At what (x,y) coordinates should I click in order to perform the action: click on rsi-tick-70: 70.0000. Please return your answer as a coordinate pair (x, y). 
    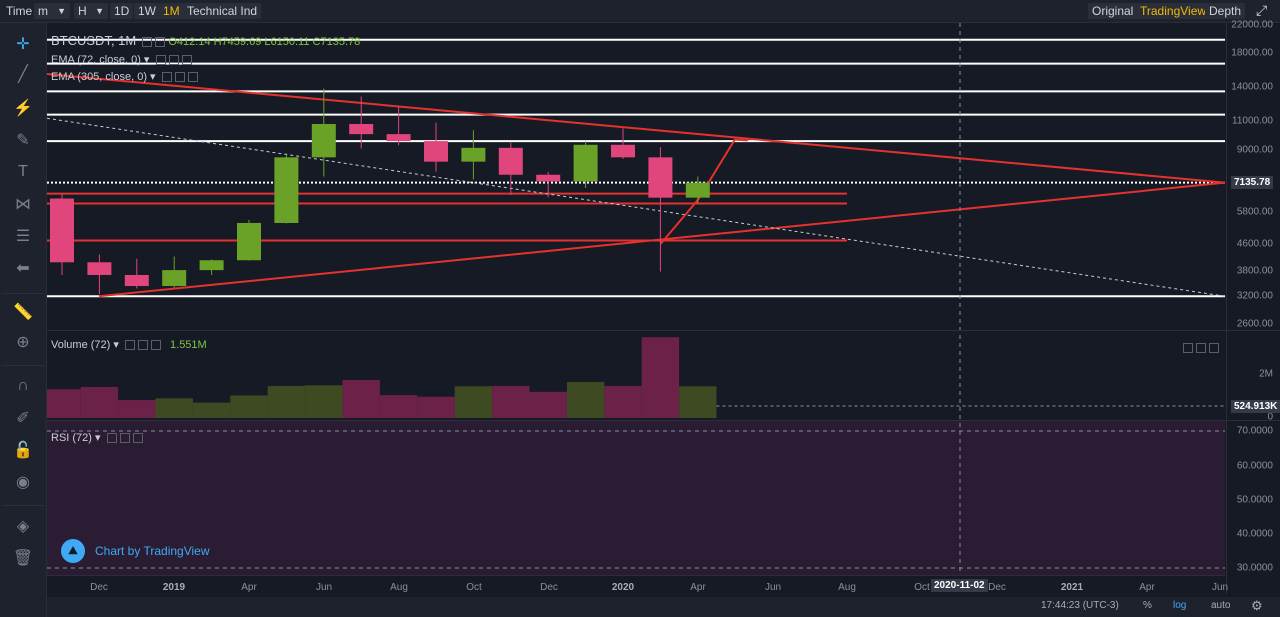
    Looking at the image, I should click on (1254, 431).